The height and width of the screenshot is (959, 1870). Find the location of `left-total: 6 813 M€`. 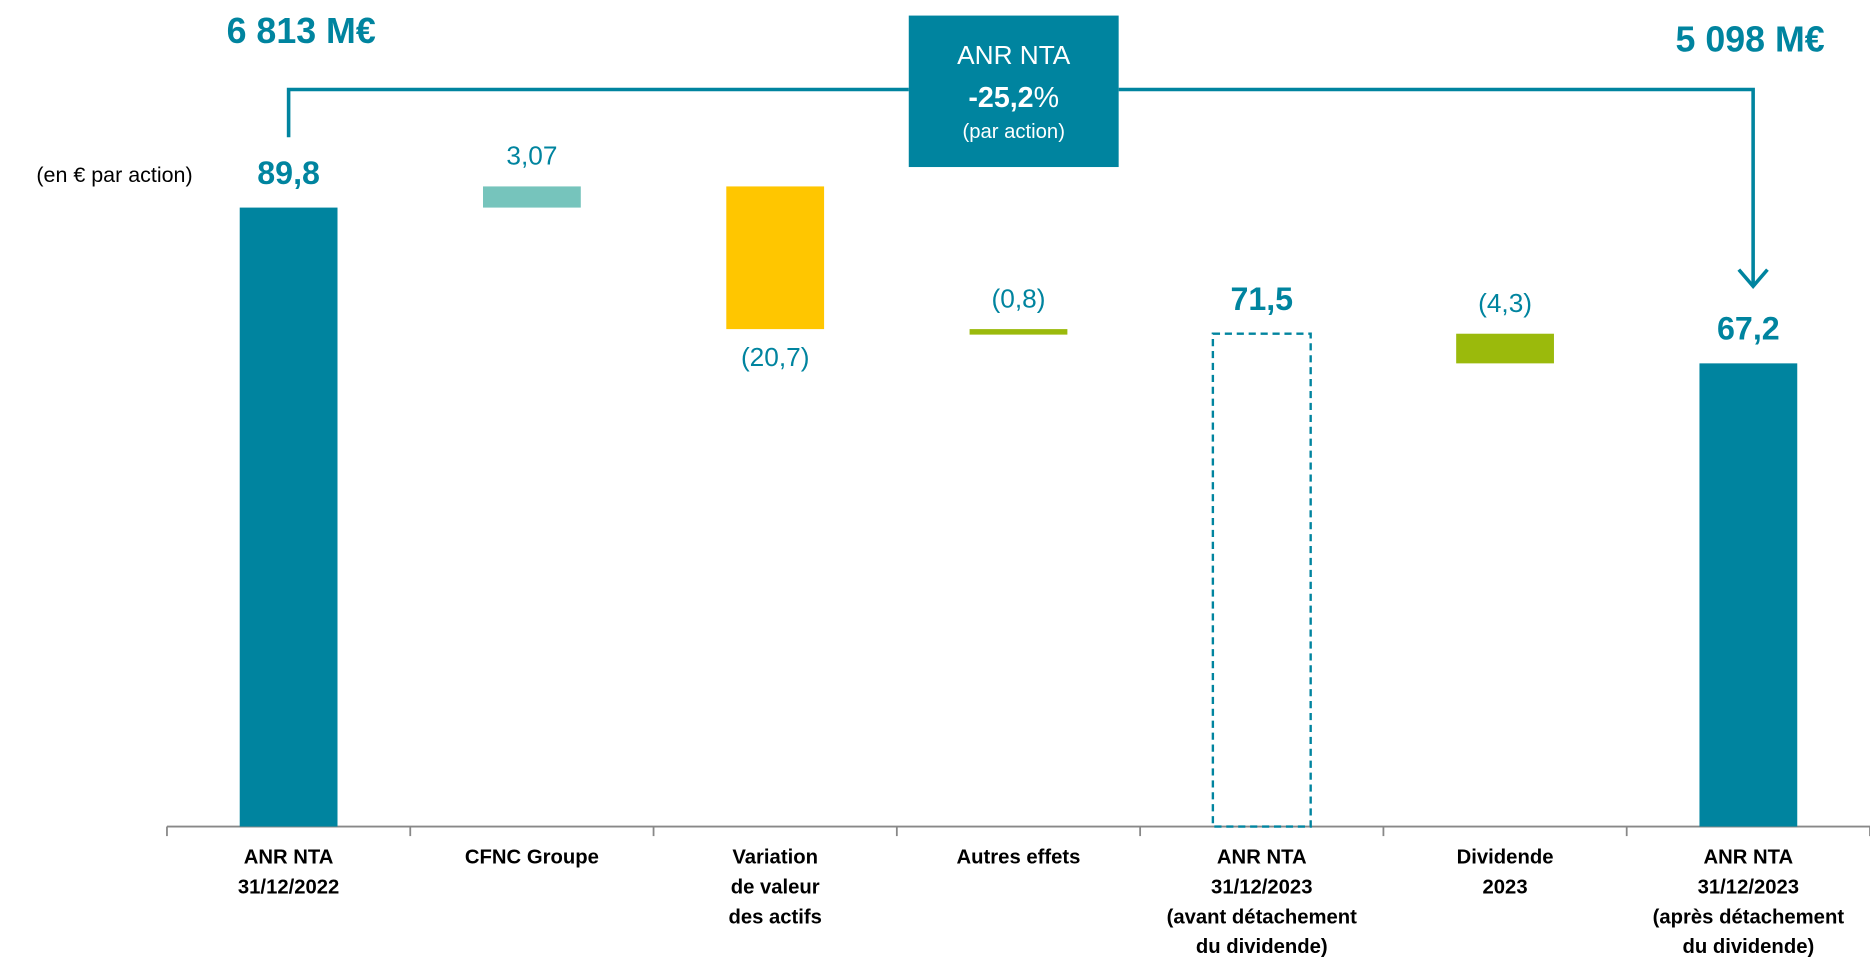

left-total: 6 813 M€ is located at coordinates (301, 31).